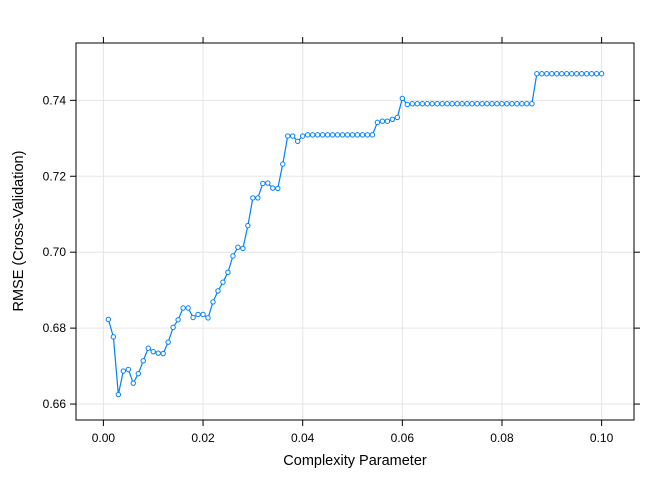  Describe the element at coordinates (55, 176) in the screenshot. I see `y-tick-label: 0.72` at that location.